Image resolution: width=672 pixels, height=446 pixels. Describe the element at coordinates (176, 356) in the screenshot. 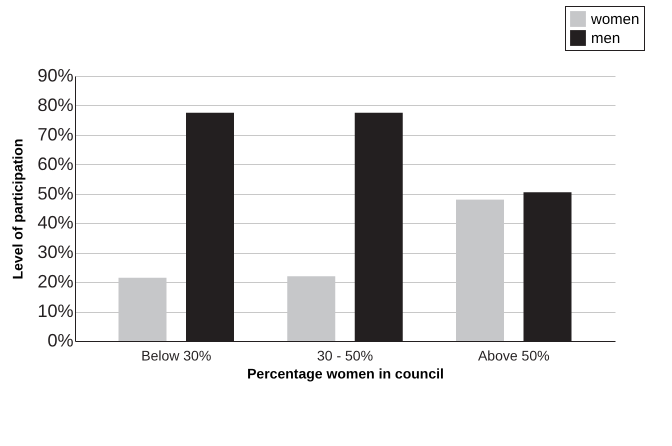

I see `x-tick-label: Below 30%` at that location.